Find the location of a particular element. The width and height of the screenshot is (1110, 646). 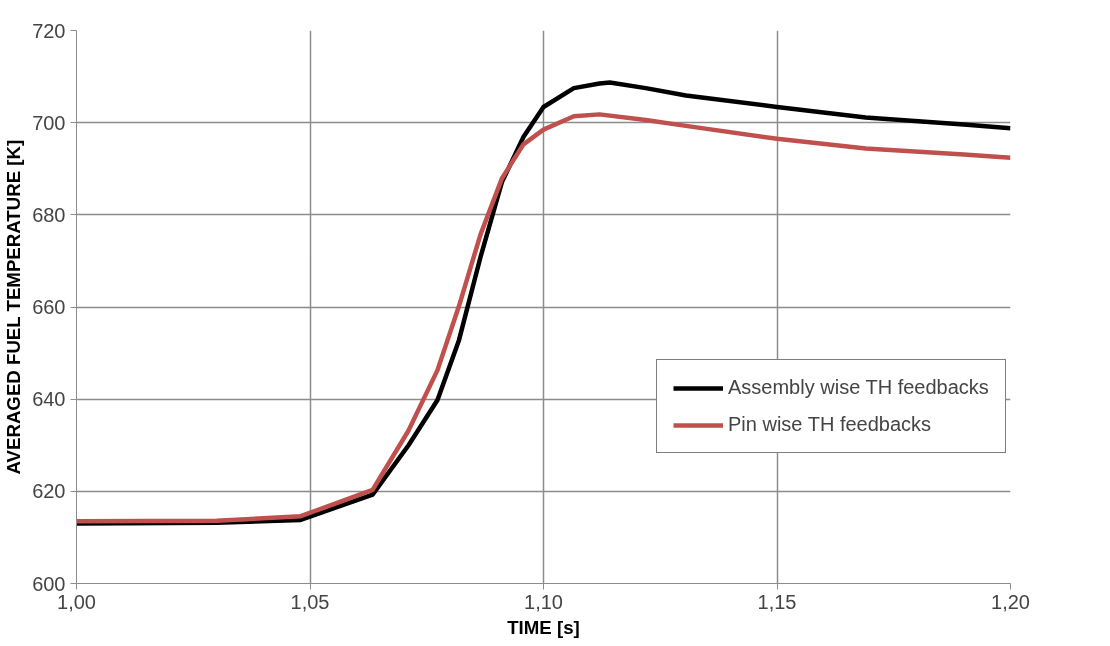

y-tick-label: 660 is located at coordinates (49, 307).